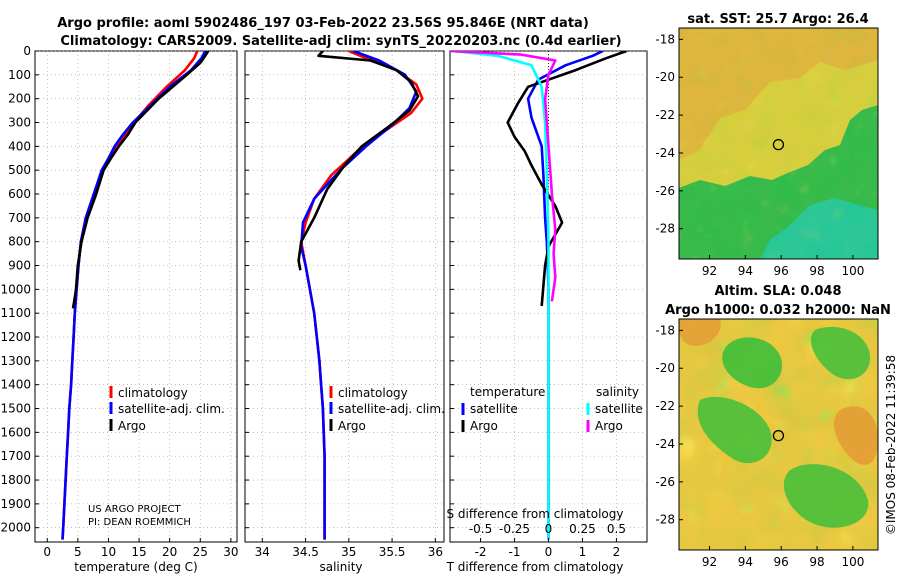  I want to click on credit-line1: US ARGO PROJECT, so click(135, 509).